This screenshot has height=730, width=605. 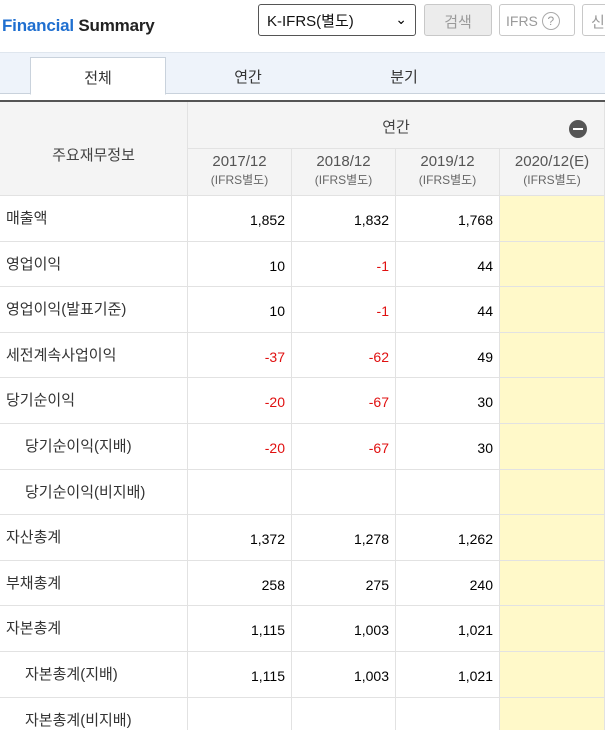 I want to click on group-header-annual: 연간, so click(x=396, y=125).